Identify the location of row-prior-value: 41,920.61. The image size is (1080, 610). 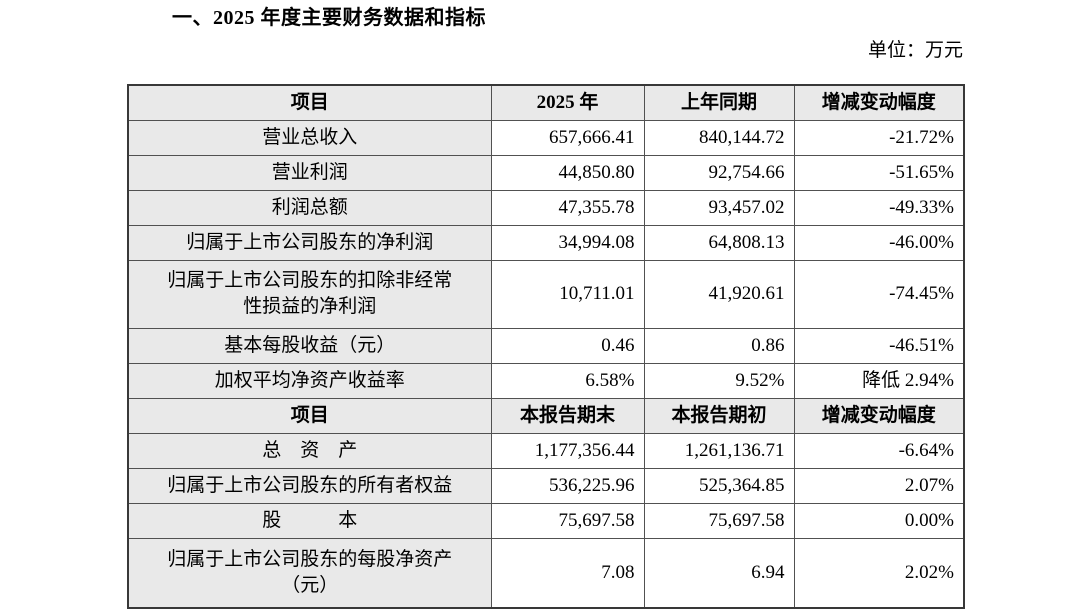
(719, 294).